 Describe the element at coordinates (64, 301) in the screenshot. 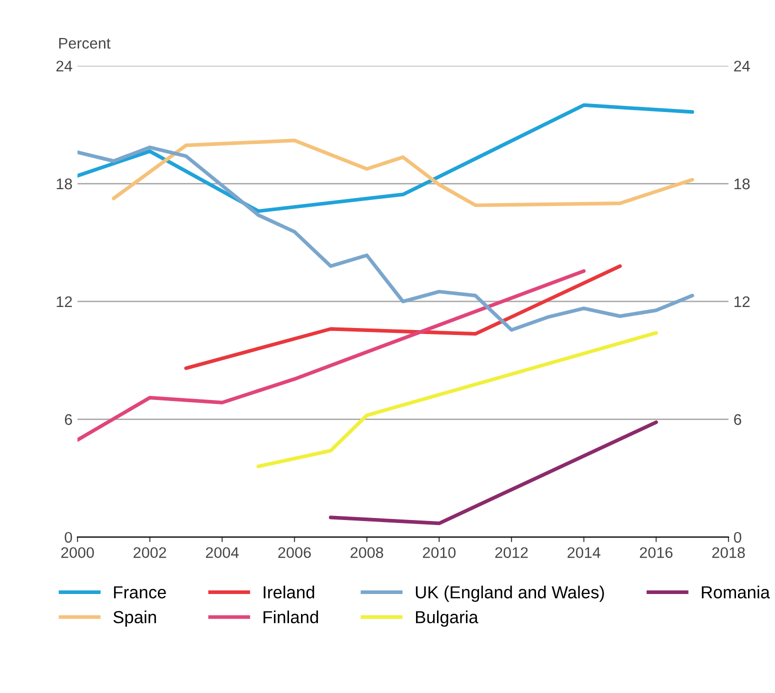

I see `y-tick-label: 12` at that location.